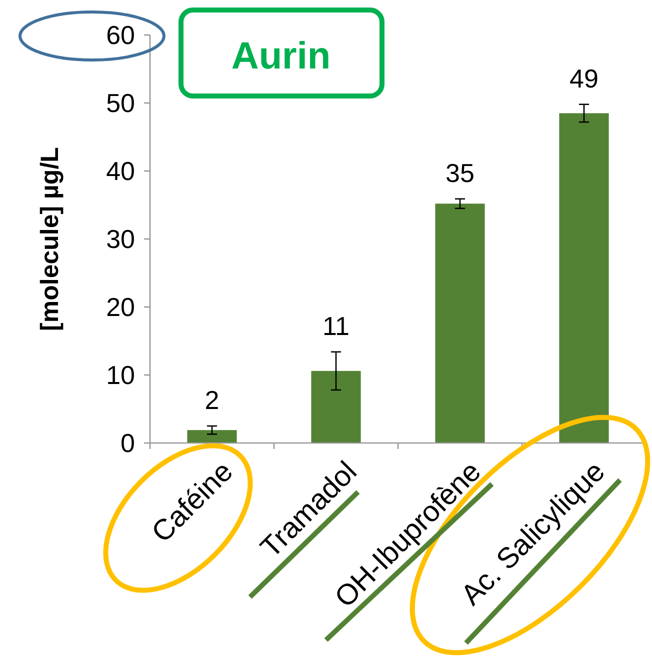 This screenshot has height=656, width=652. I want to click on y-tick-label: 10, so click(120, 375).